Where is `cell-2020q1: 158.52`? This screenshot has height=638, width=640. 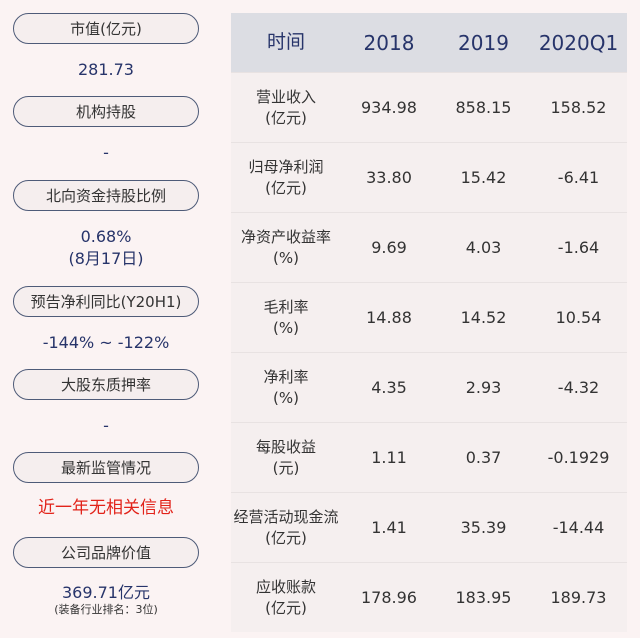 cell-2020q1: 158.52 is located at coordinates (578, 107).